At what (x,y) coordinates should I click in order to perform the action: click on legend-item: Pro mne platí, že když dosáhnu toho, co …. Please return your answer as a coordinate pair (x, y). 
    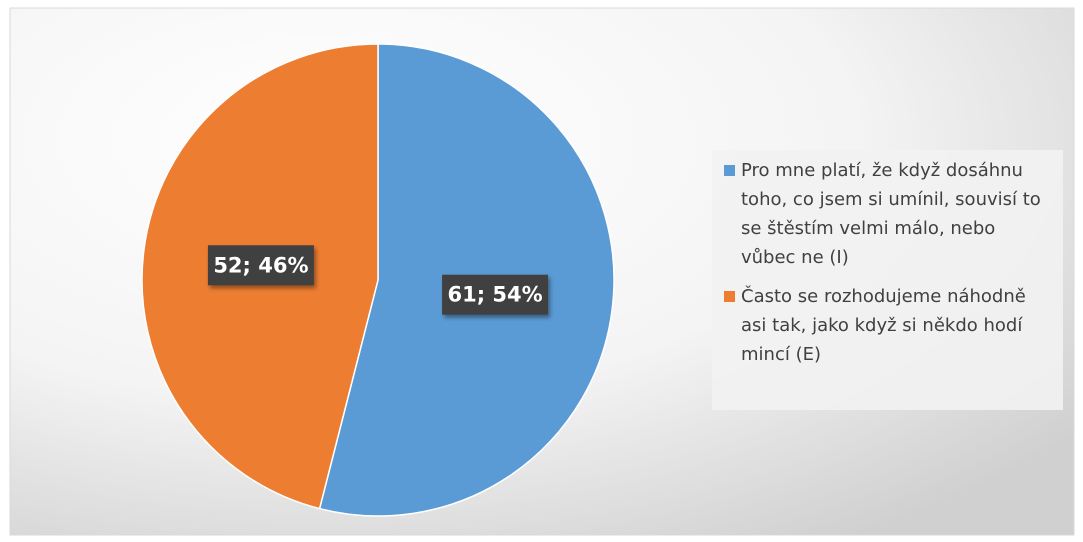
    Looking at the image, I should click on (888, 214).